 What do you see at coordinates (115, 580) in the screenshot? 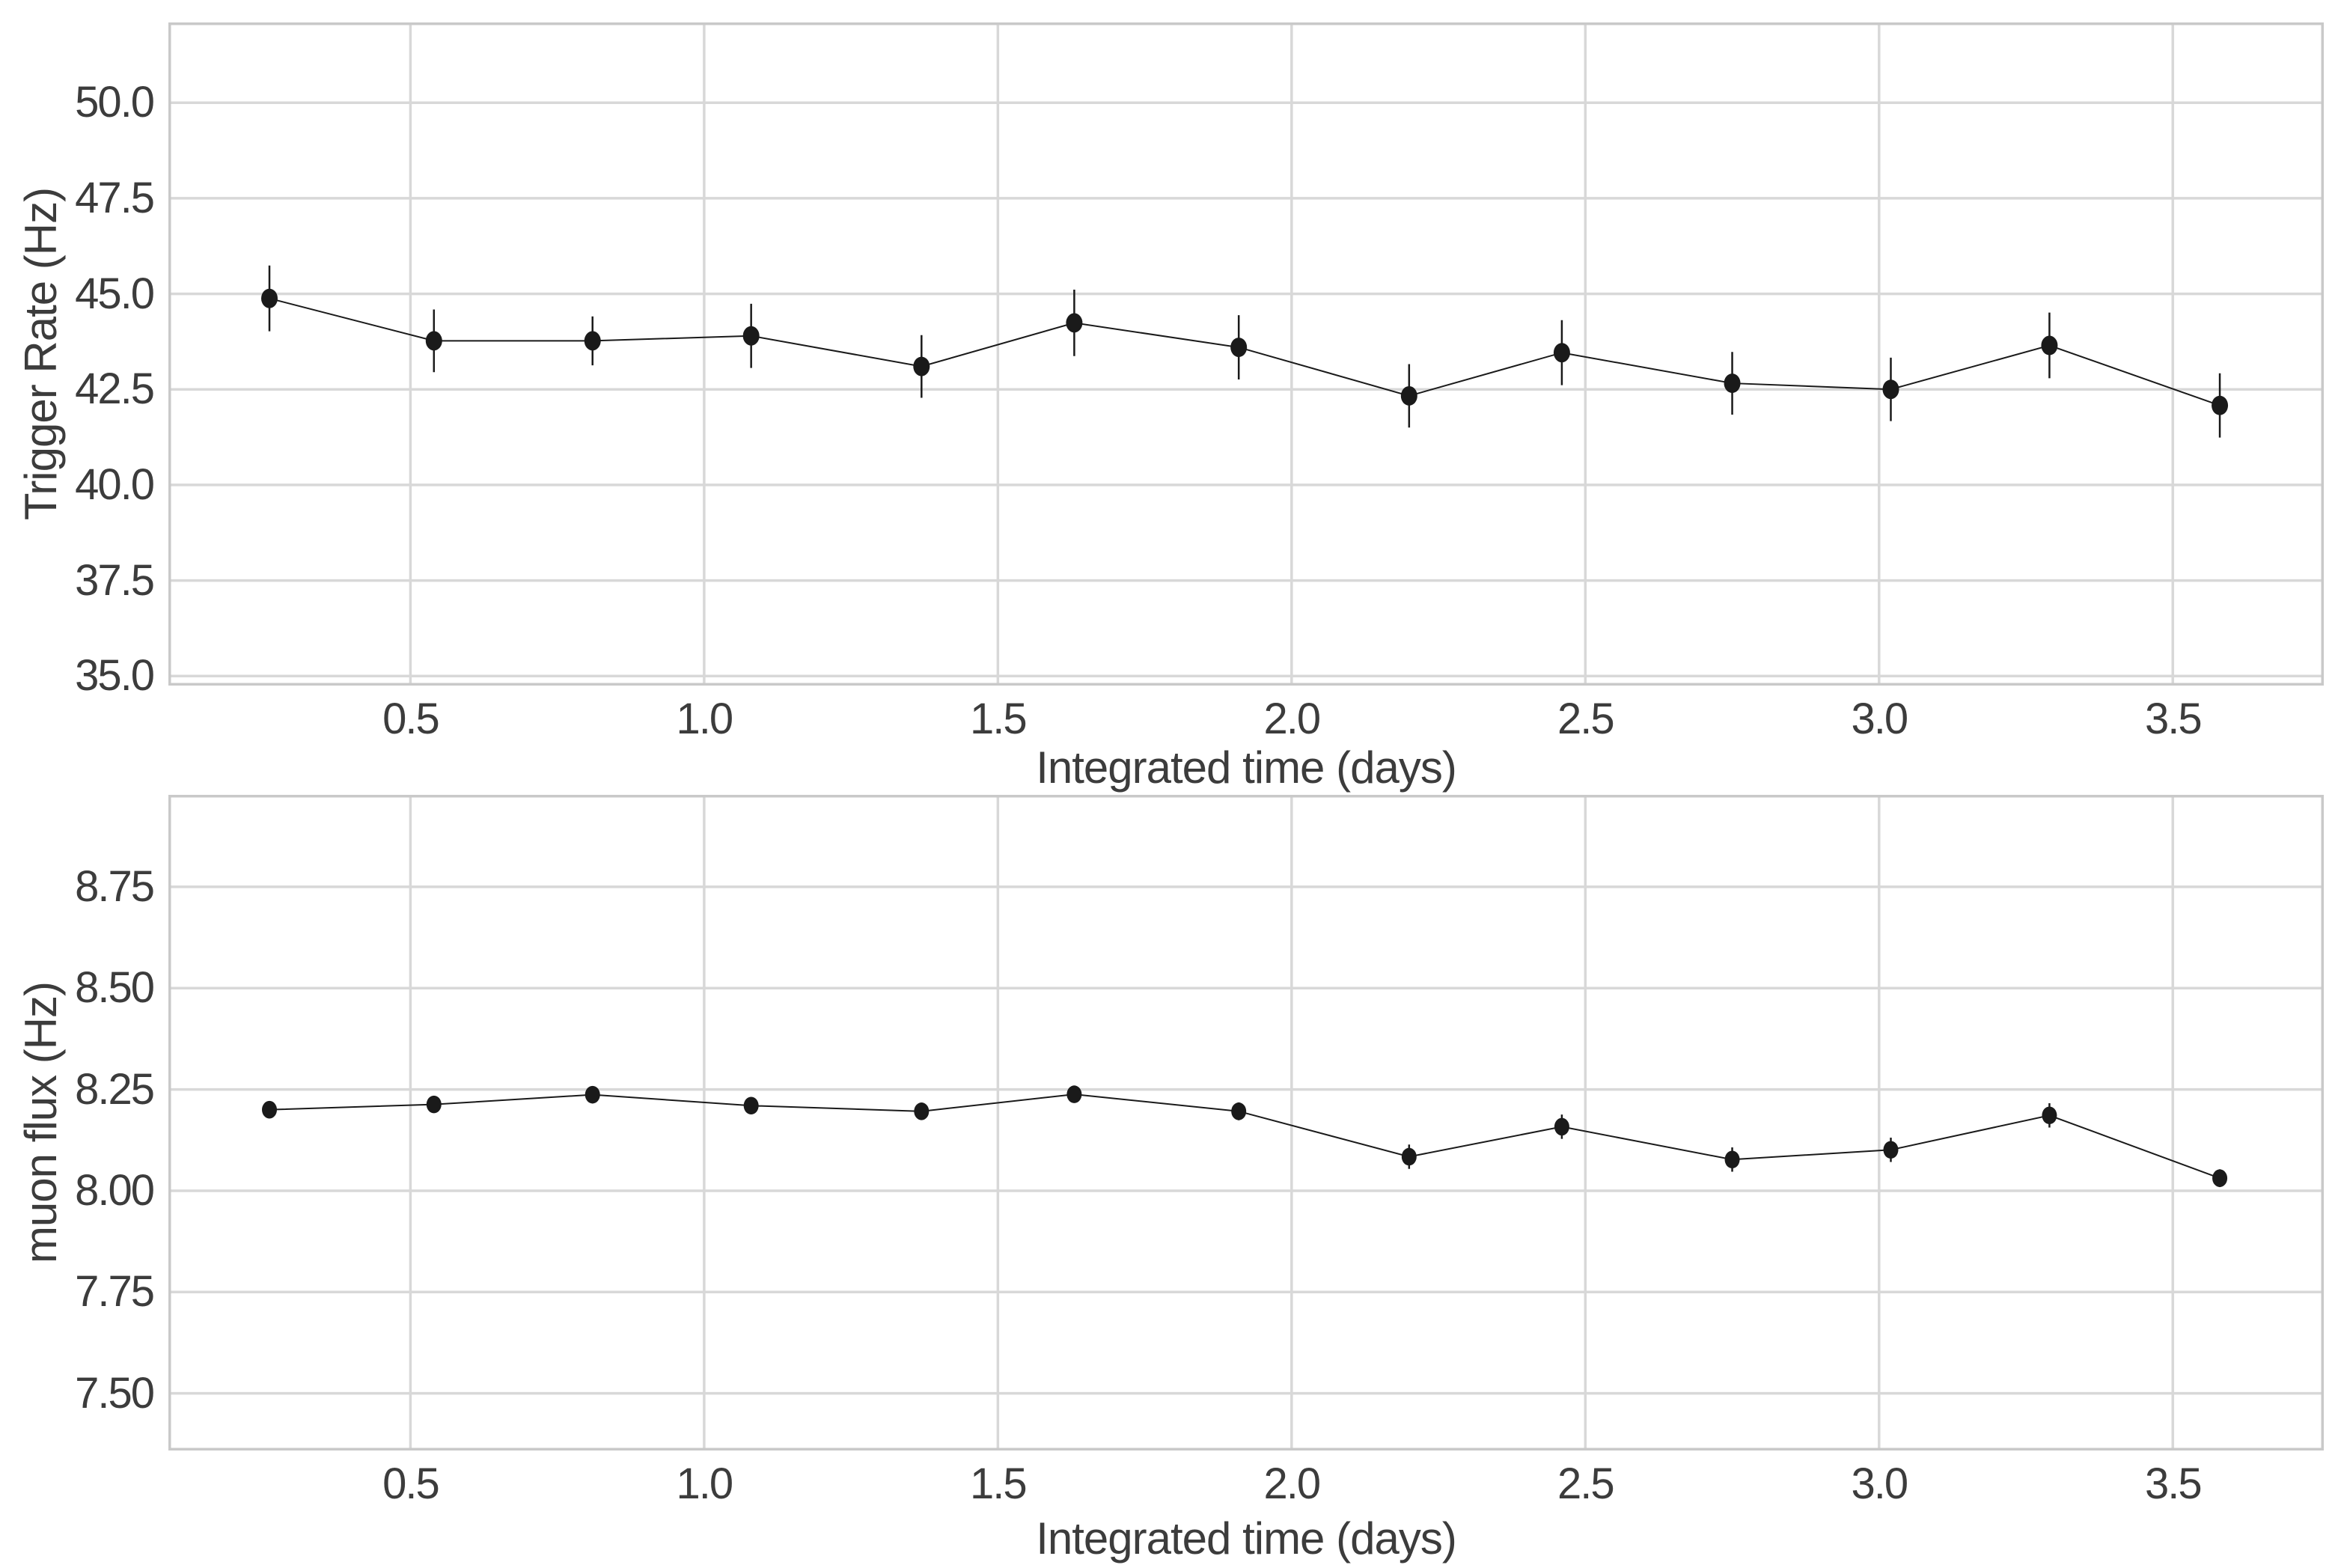
I see `y-tick-label: 37.5` at bounding box center [115, 580].